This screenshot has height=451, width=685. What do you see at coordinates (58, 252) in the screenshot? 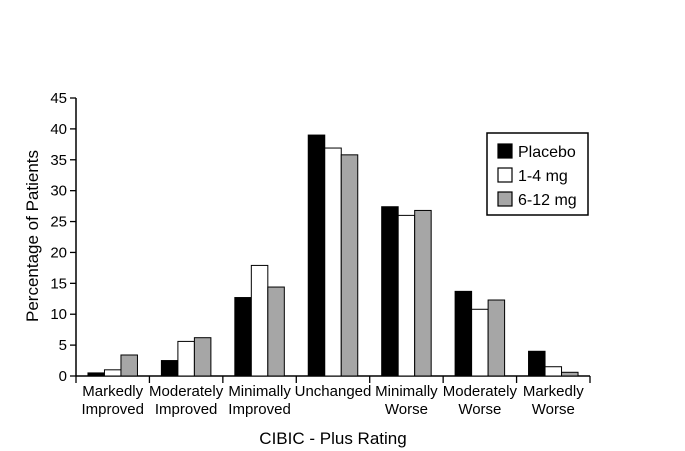
I see `y-tick-label: 20` at bounding box center [58, 252].